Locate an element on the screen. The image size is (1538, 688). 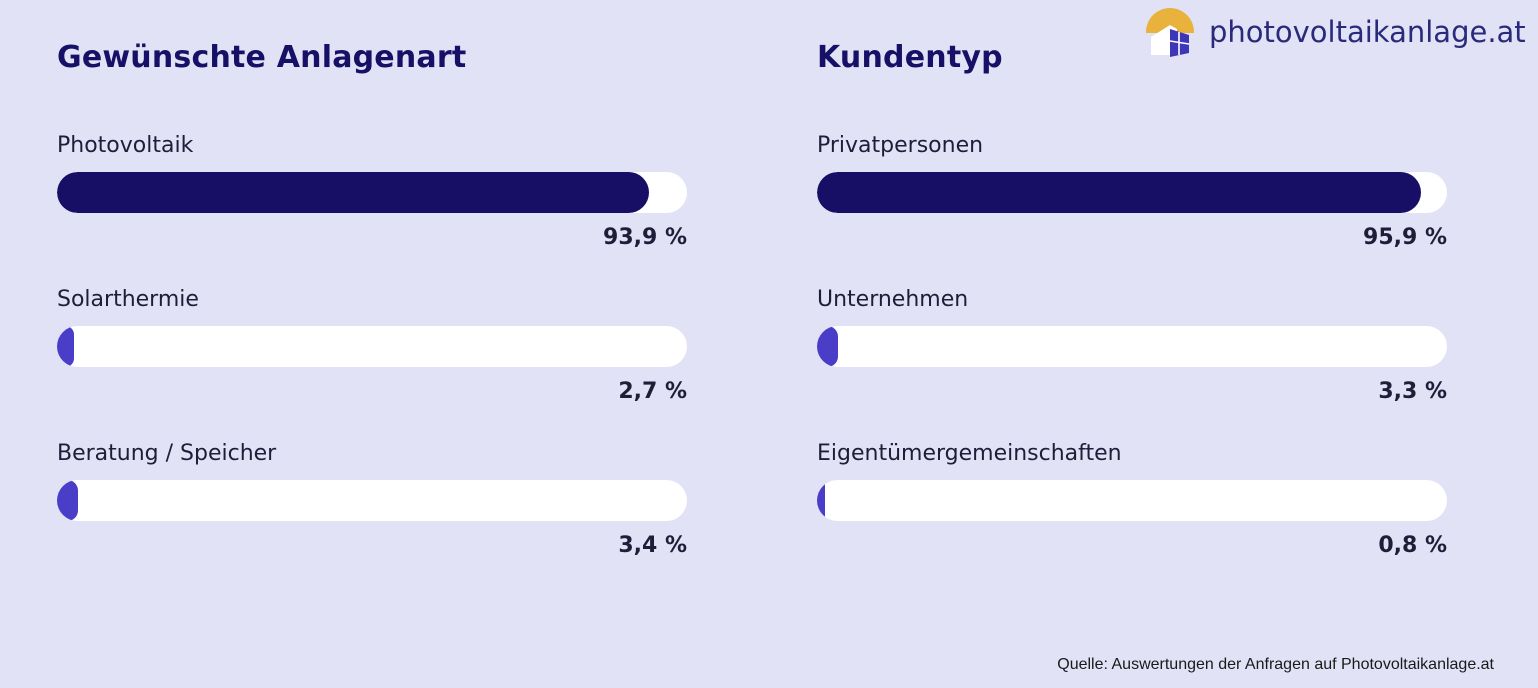
chart-title: Gewünschte Anlagenart is located at coordinates (262, 57).